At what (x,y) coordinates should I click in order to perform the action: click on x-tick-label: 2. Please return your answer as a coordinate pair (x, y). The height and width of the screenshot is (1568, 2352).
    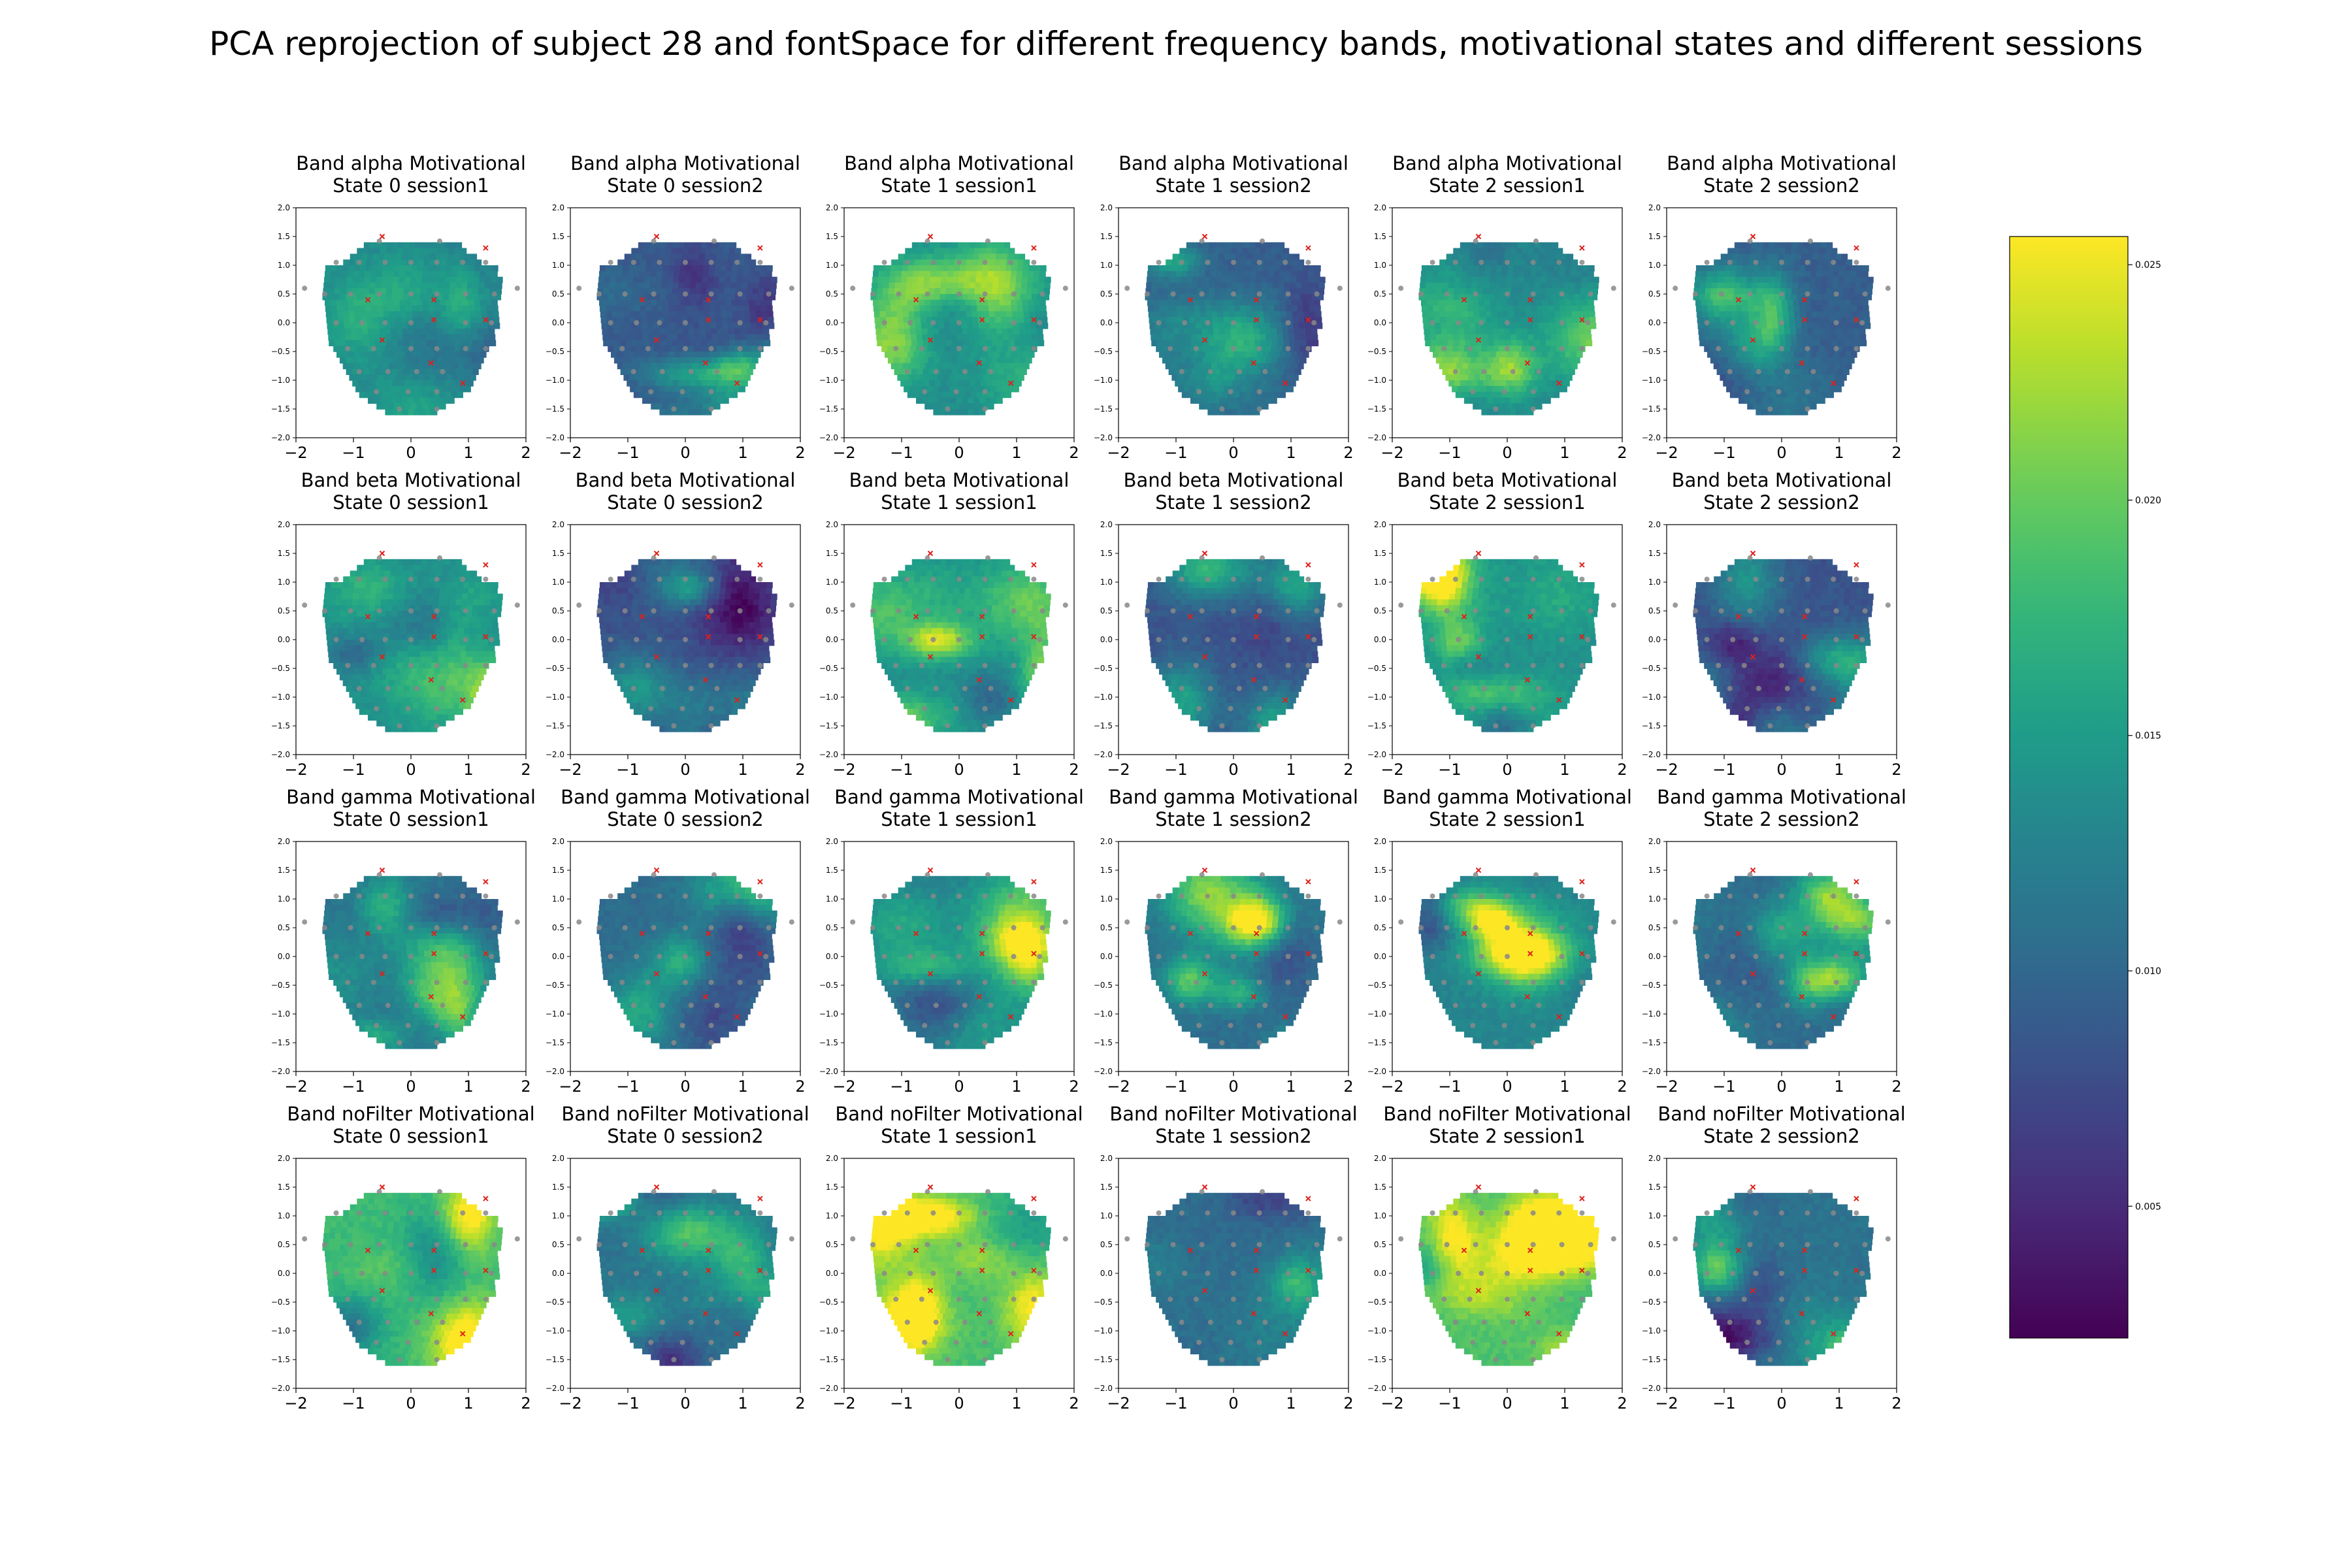
    Looking at the image, I should click on (526, 453).